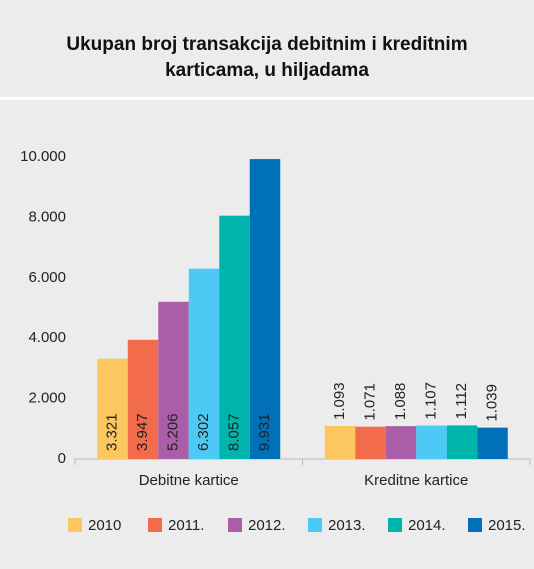 Image resolution: width=534 pixels, height=569 pixels. What do you see at coordinates (186, 525) in the screenshot?
I see `legend-label: 2011.` at bounding box center [186, 525].